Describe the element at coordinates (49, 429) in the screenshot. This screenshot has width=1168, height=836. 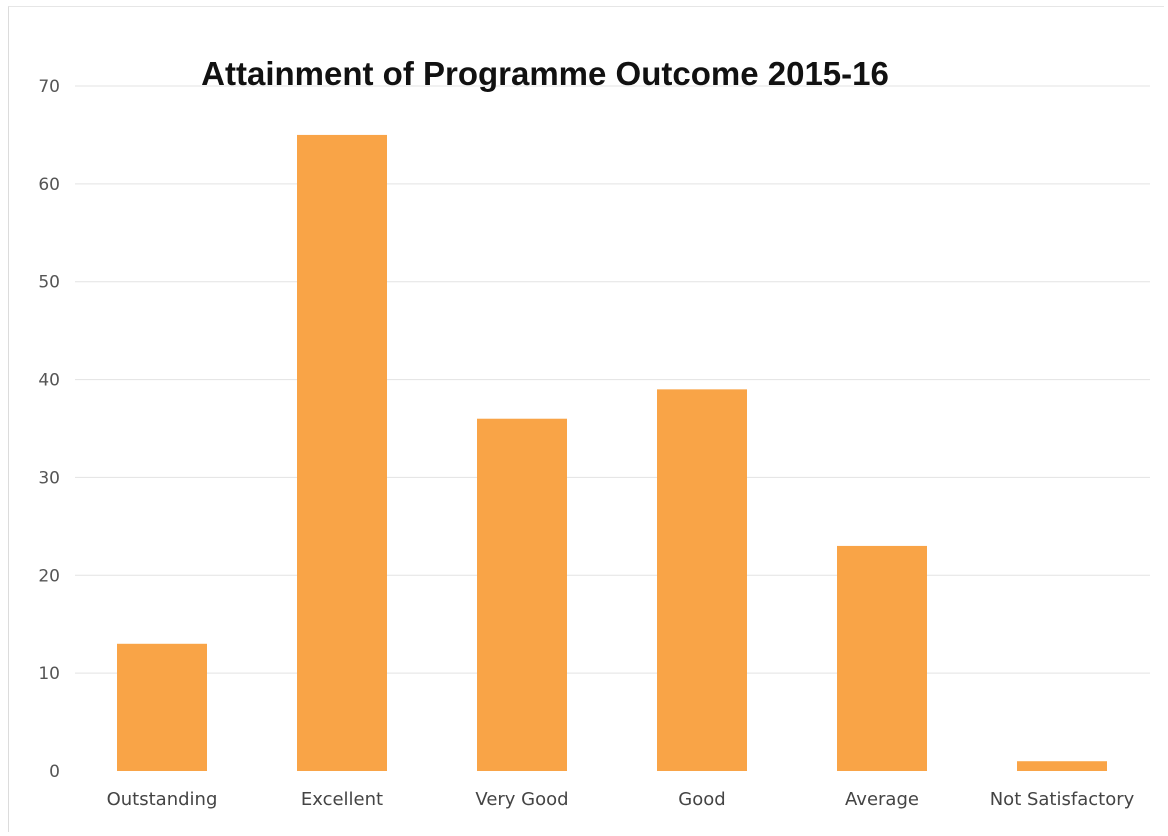
I see `y-axis-tick-labels: 0 10 20 30 40 50 60 70` at that location.